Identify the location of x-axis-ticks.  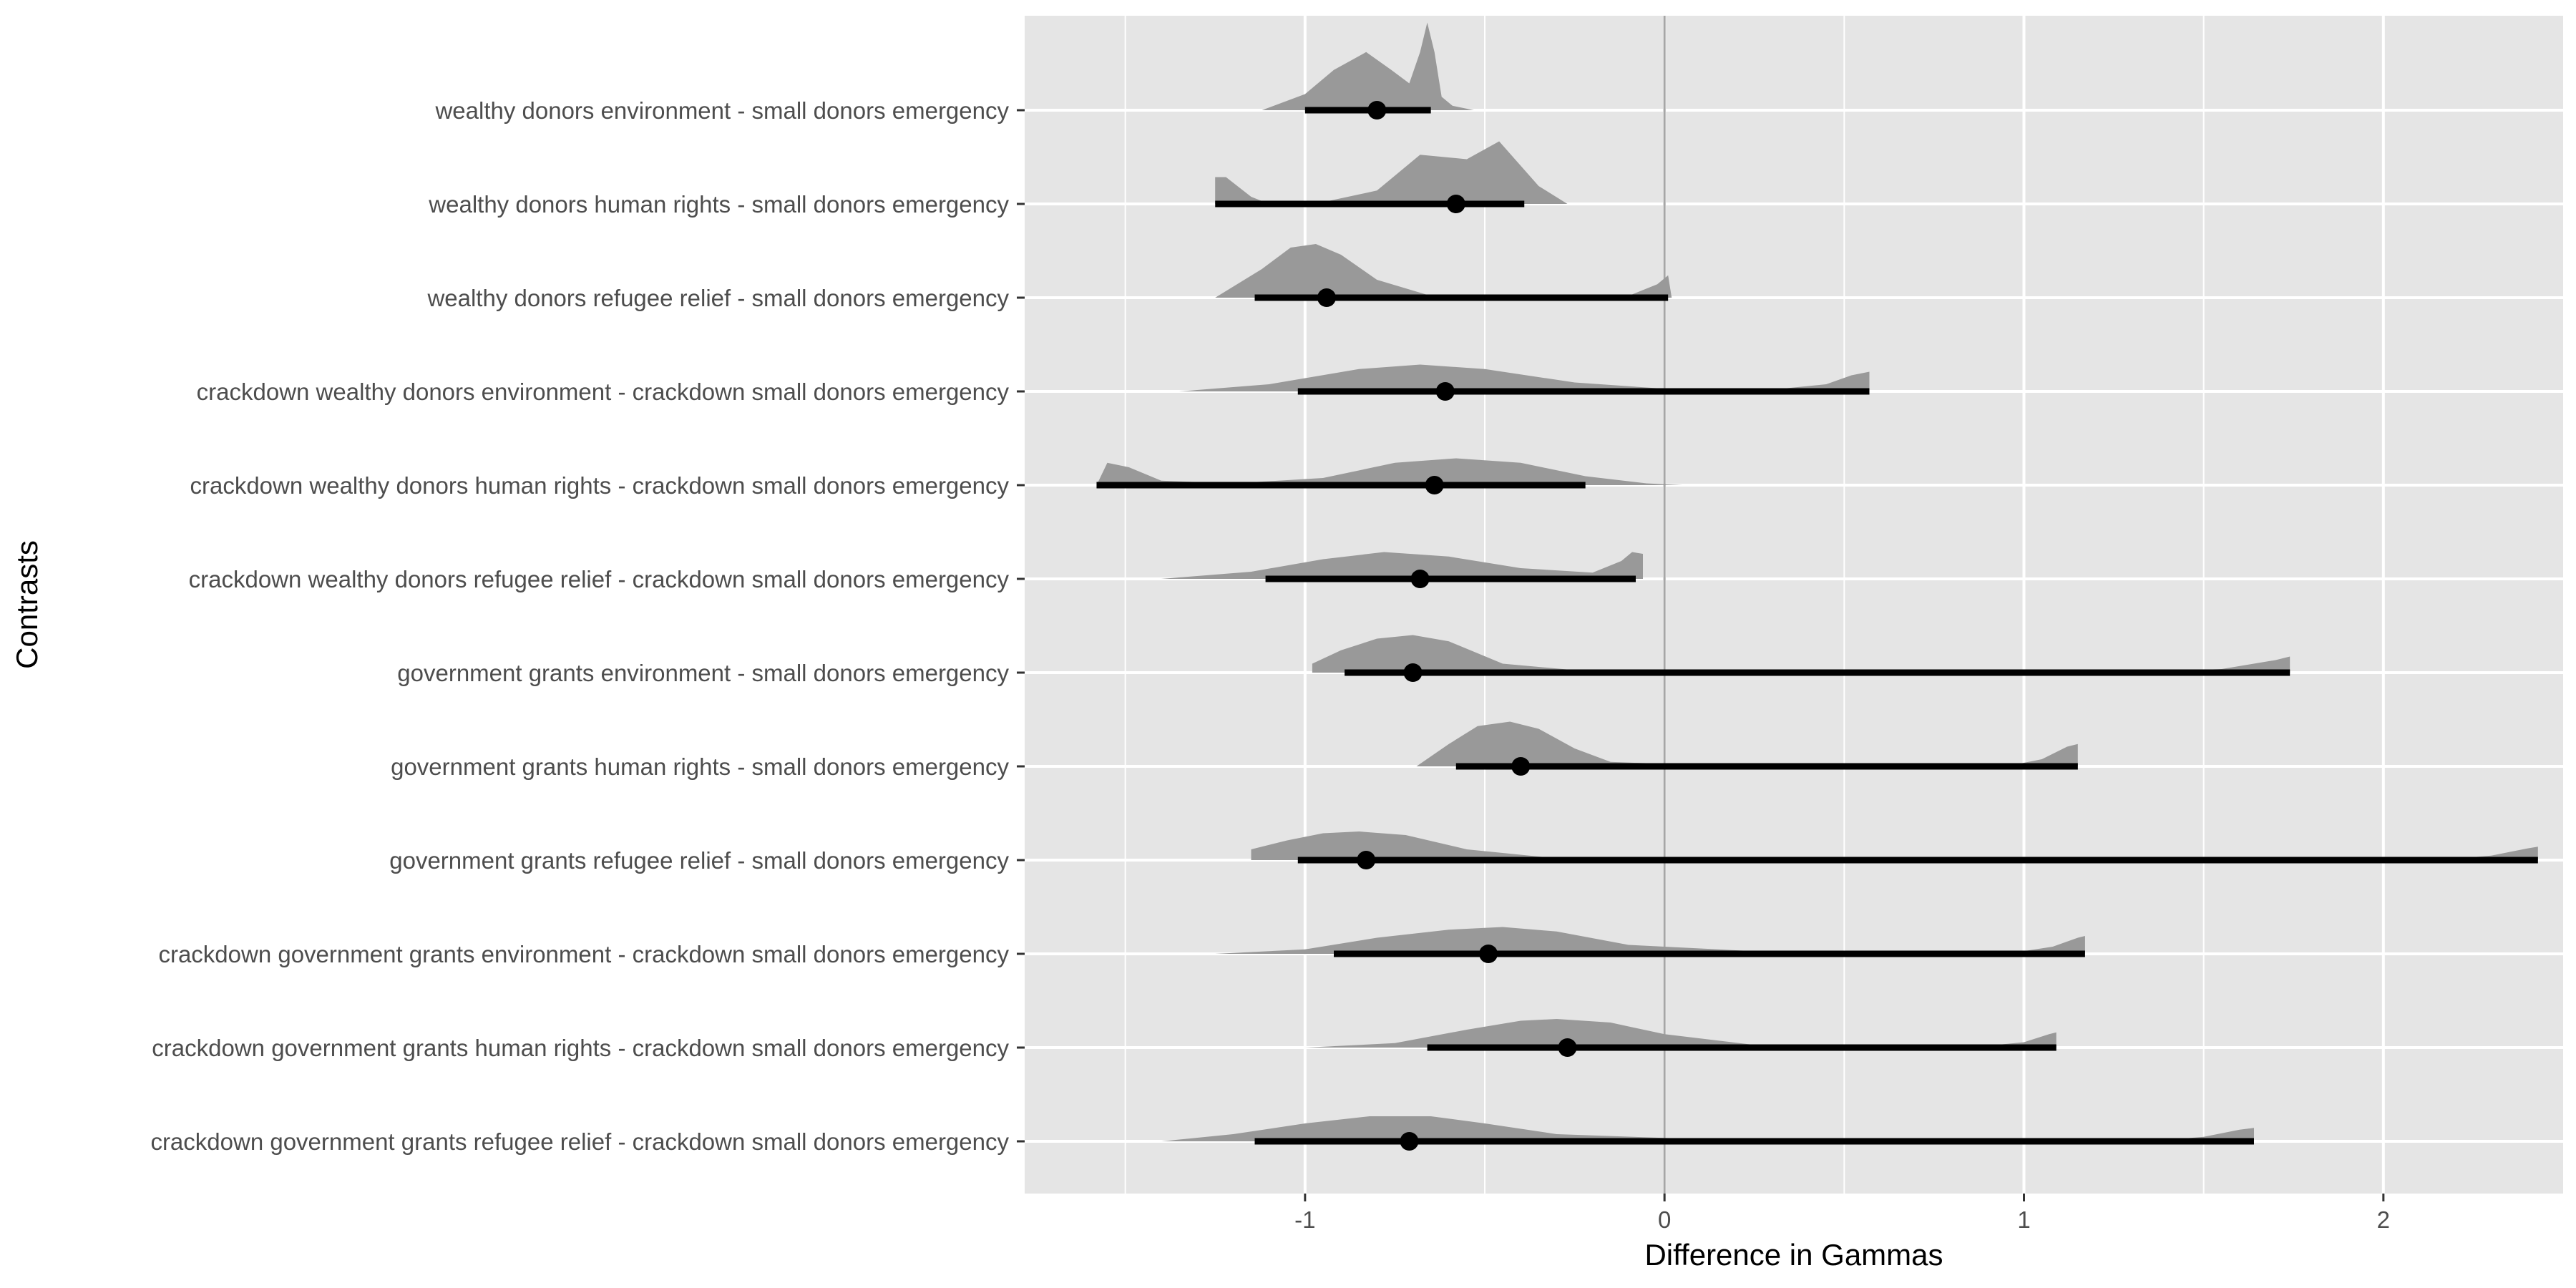
(1844, 1197).